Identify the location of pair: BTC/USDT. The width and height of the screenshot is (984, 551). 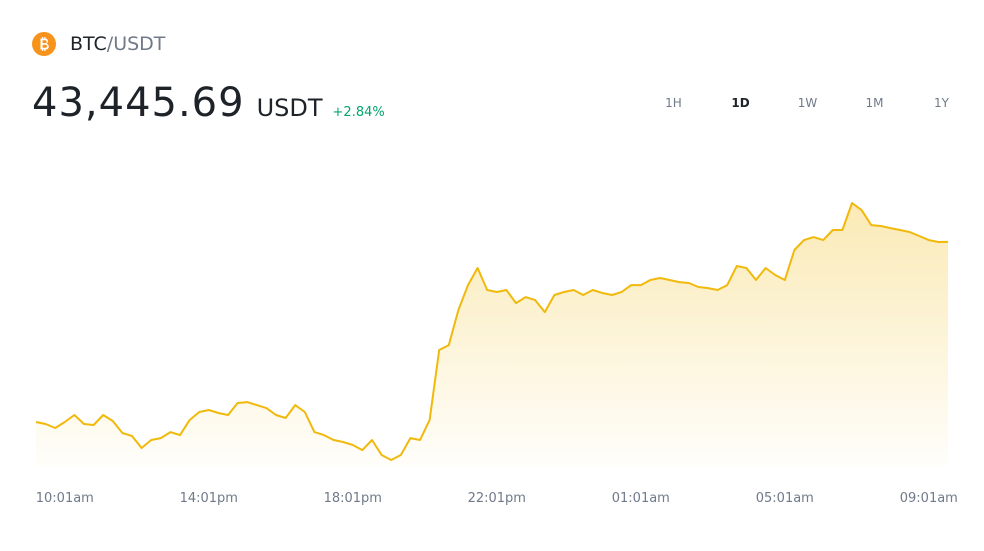
(98, 44).